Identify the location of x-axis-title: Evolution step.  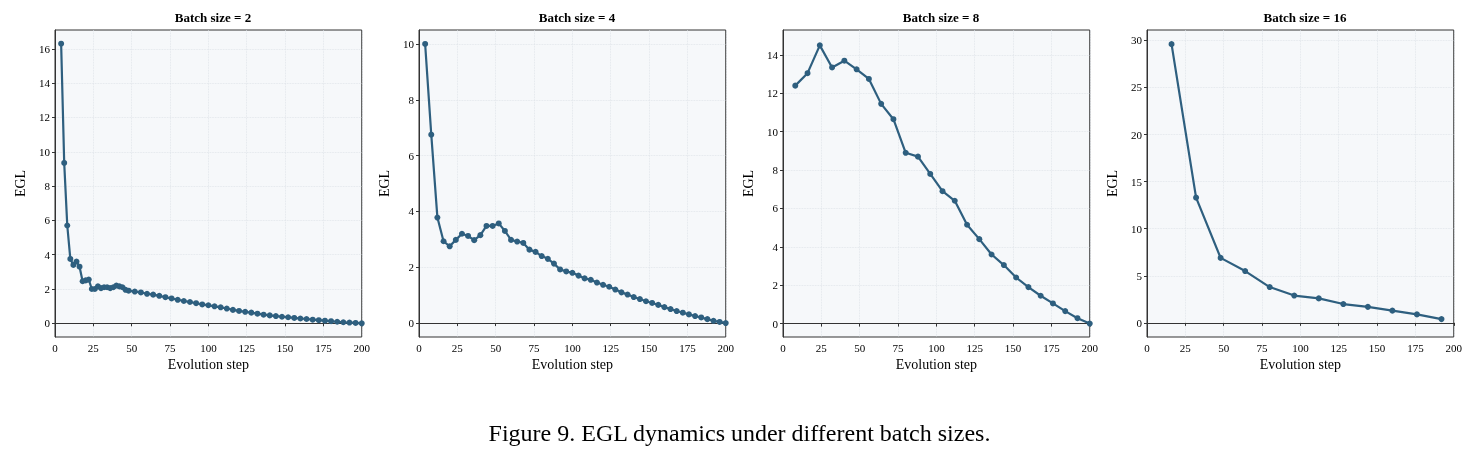
(1300, 365).